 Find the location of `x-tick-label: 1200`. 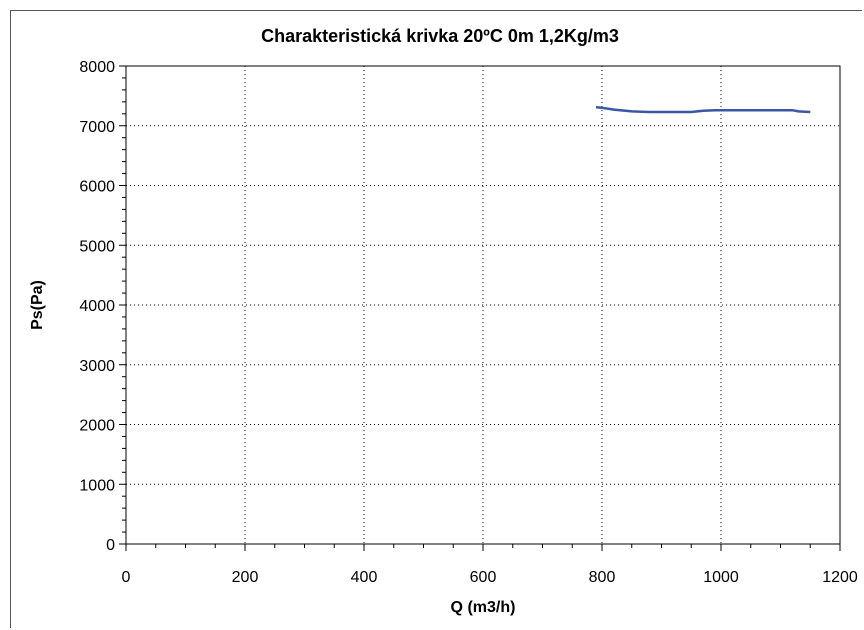

x-tick-label: 1200 is located at coordinates (840, 577).